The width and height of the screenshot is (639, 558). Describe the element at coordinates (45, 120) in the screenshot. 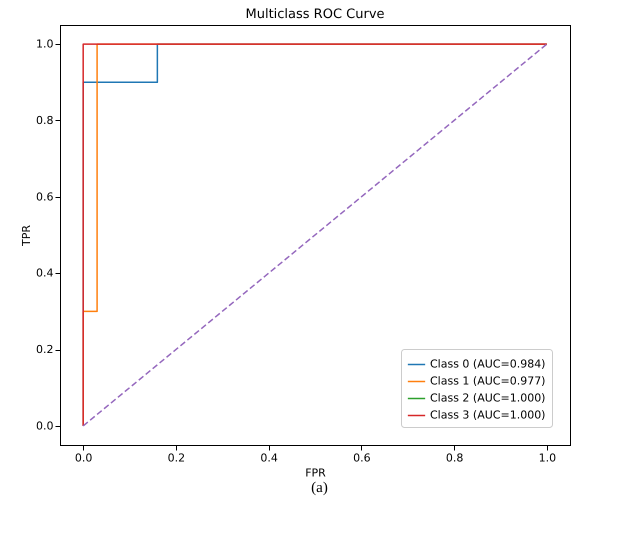

I see `y-tick-label: 0.8` at that location.